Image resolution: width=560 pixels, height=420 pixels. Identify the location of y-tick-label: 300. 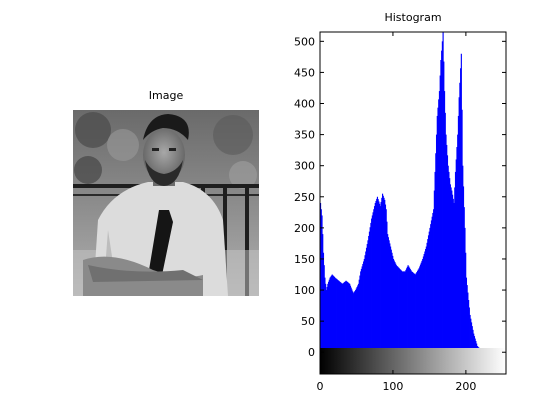
(304, 166).